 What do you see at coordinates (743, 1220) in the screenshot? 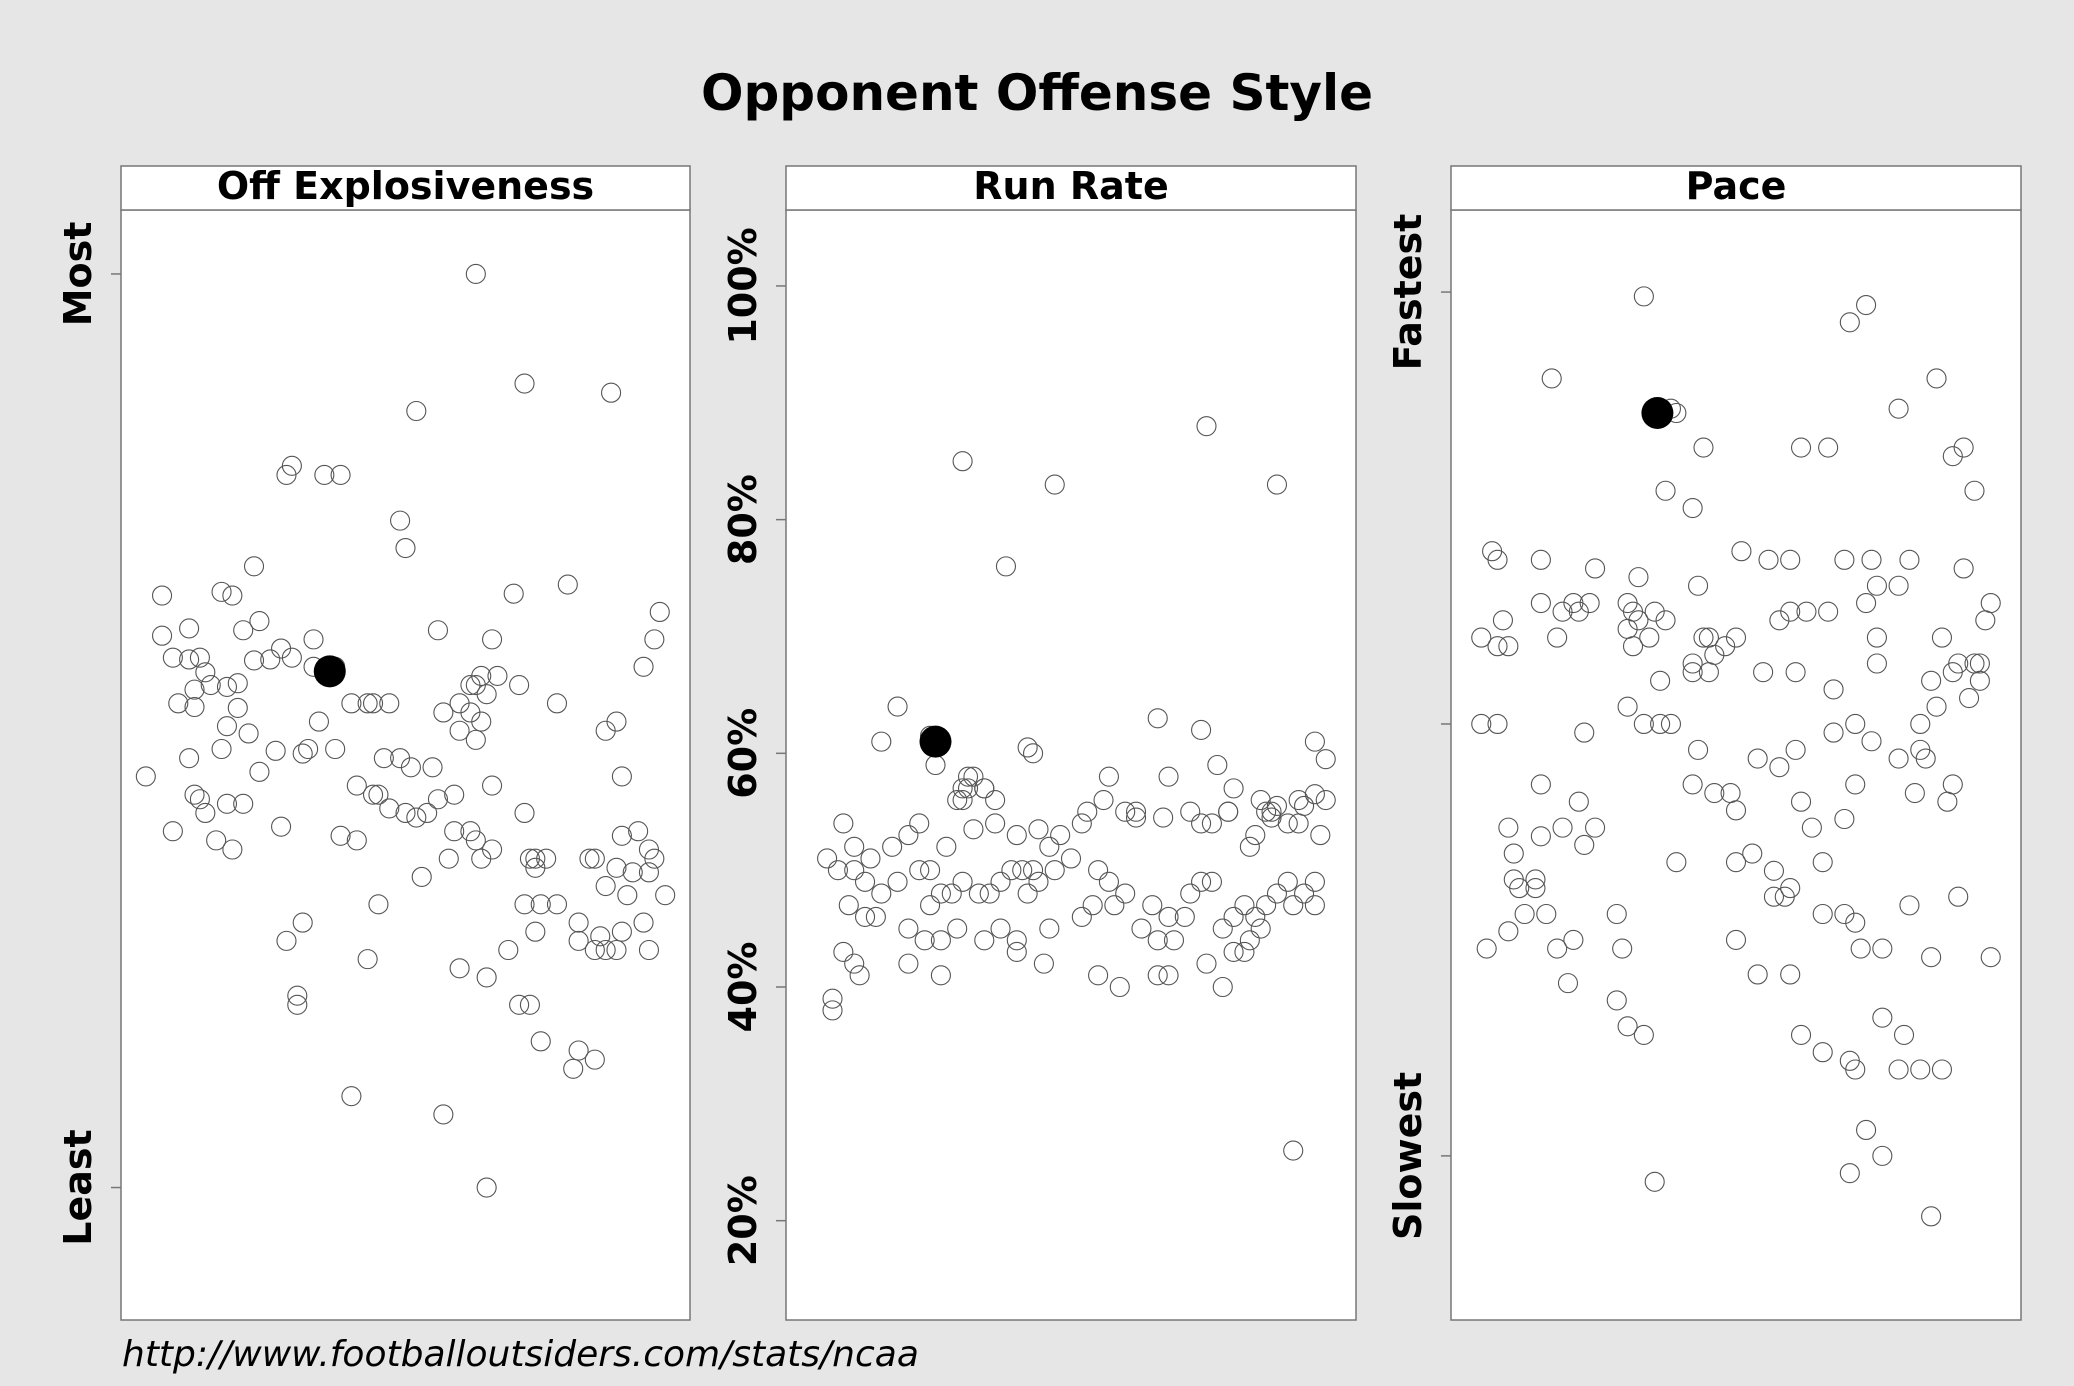
I see `y-tick-label: 20%` at bounding box center [743, 1220].